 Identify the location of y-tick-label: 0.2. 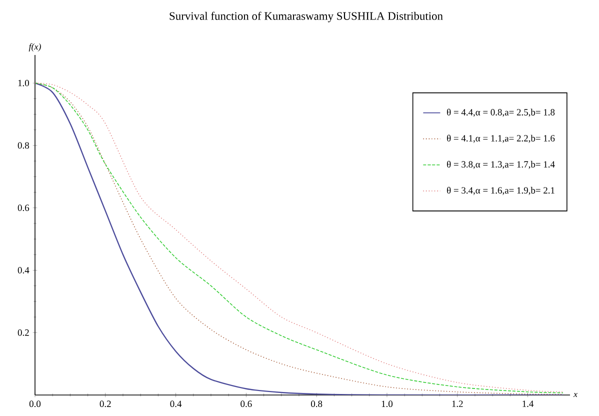
(23, 332).